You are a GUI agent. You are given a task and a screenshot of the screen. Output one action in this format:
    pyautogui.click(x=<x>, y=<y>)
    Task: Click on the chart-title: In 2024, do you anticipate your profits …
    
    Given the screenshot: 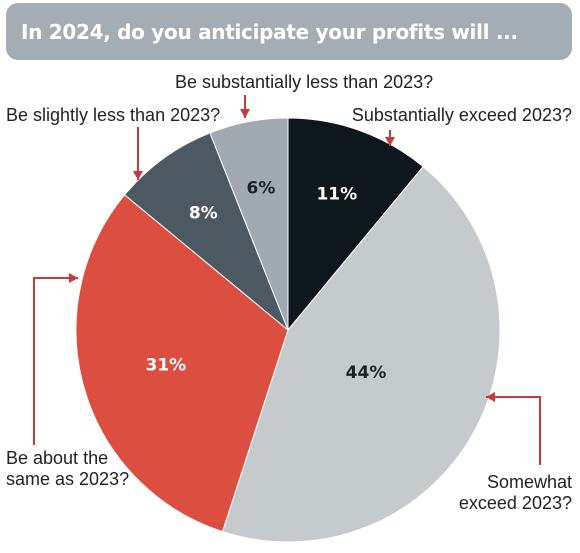 What is the action you would take?
    pyautogui.click(x=269, y=31)
    